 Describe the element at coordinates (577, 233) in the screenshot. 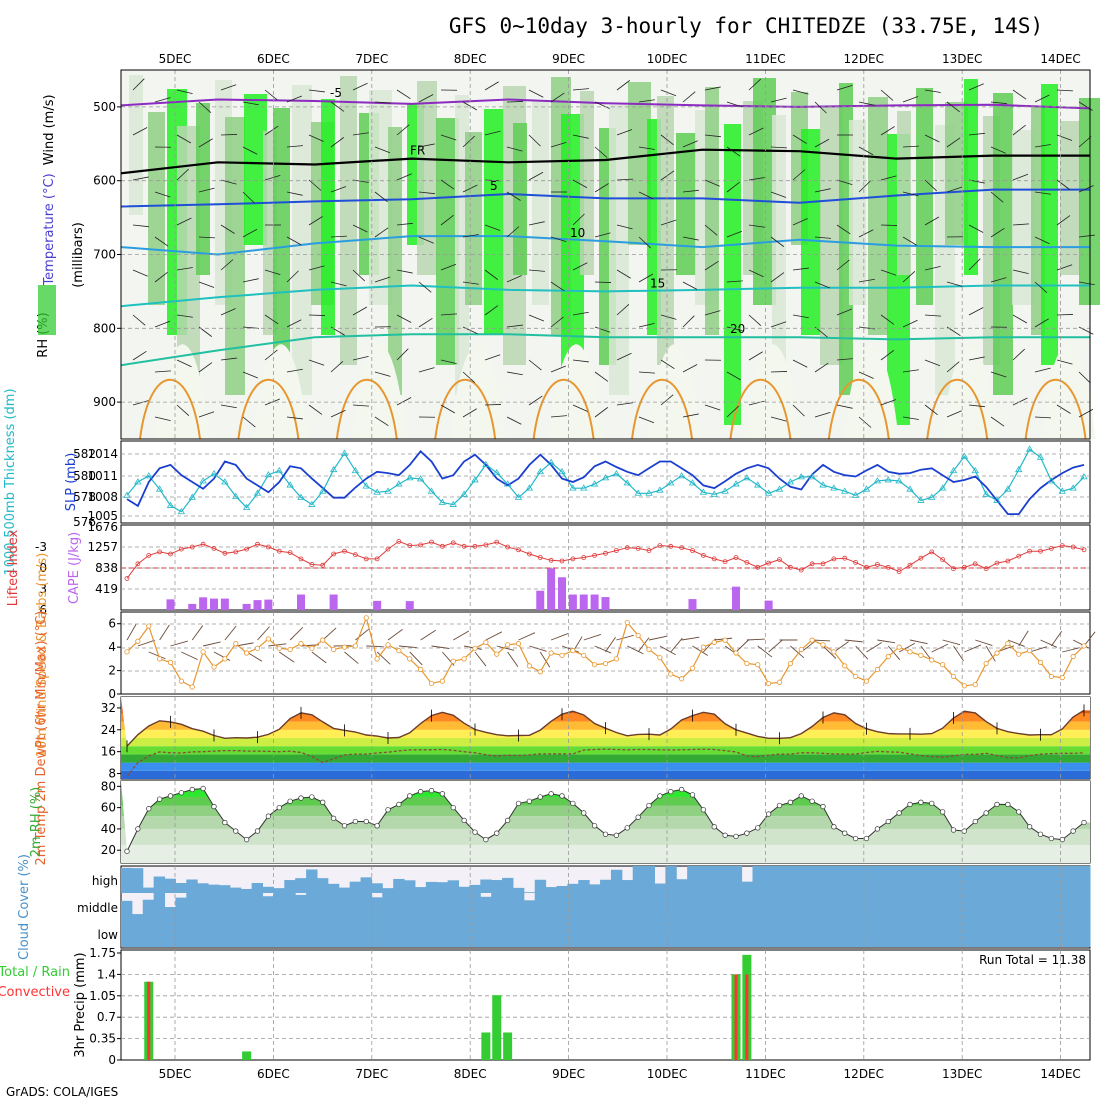

I see `isotherm-label: 10` at that location.